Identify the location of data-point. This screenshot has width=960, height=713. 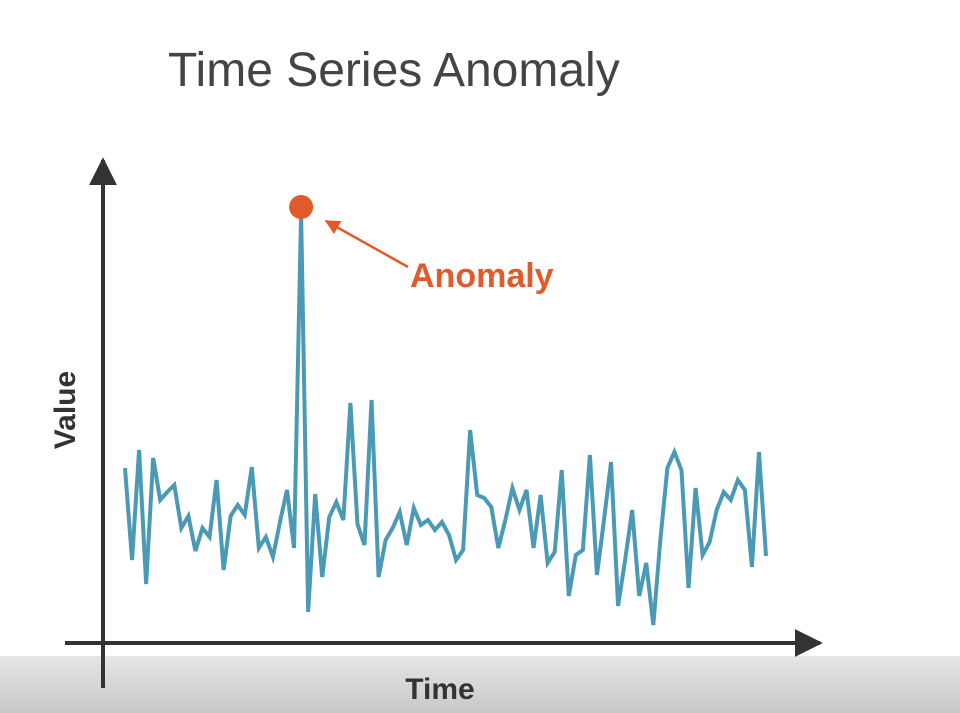
(301, 207).